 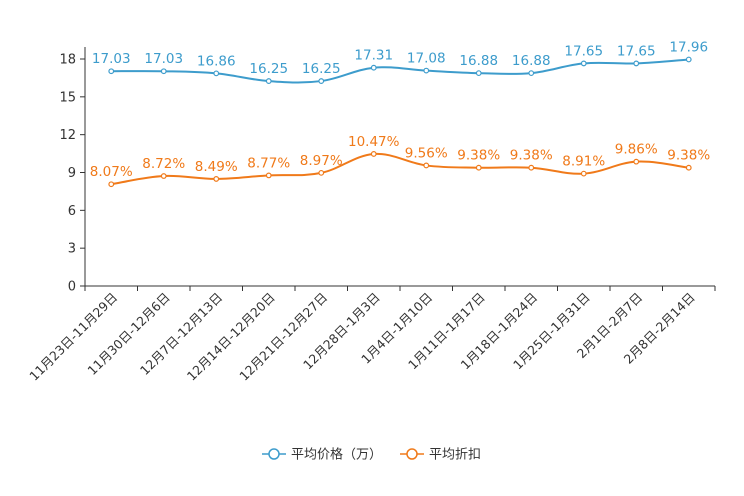 I want to click on y-tick-label: 18, so click(x=67, y=60).